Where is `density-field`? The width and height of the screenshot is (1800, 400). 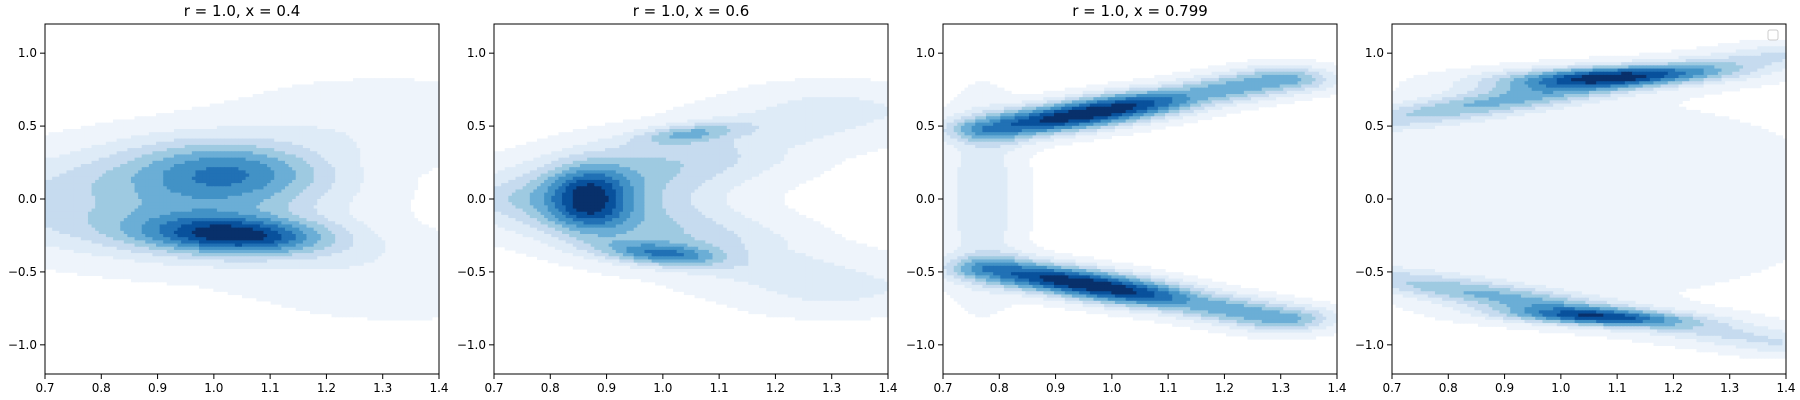 density-field is located at coordinates (242, 199).